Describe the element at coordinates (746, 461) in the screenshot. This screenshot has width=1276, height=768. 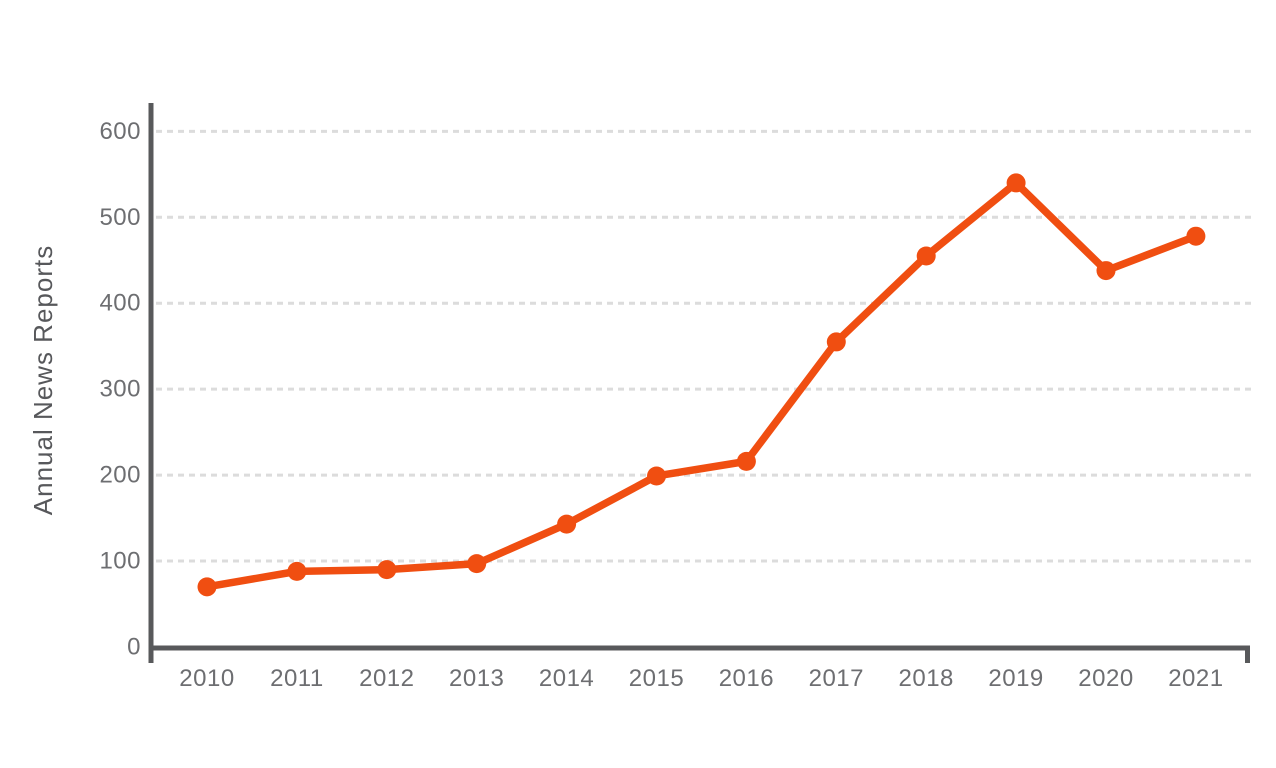
I see `data-point-2016` at that location.